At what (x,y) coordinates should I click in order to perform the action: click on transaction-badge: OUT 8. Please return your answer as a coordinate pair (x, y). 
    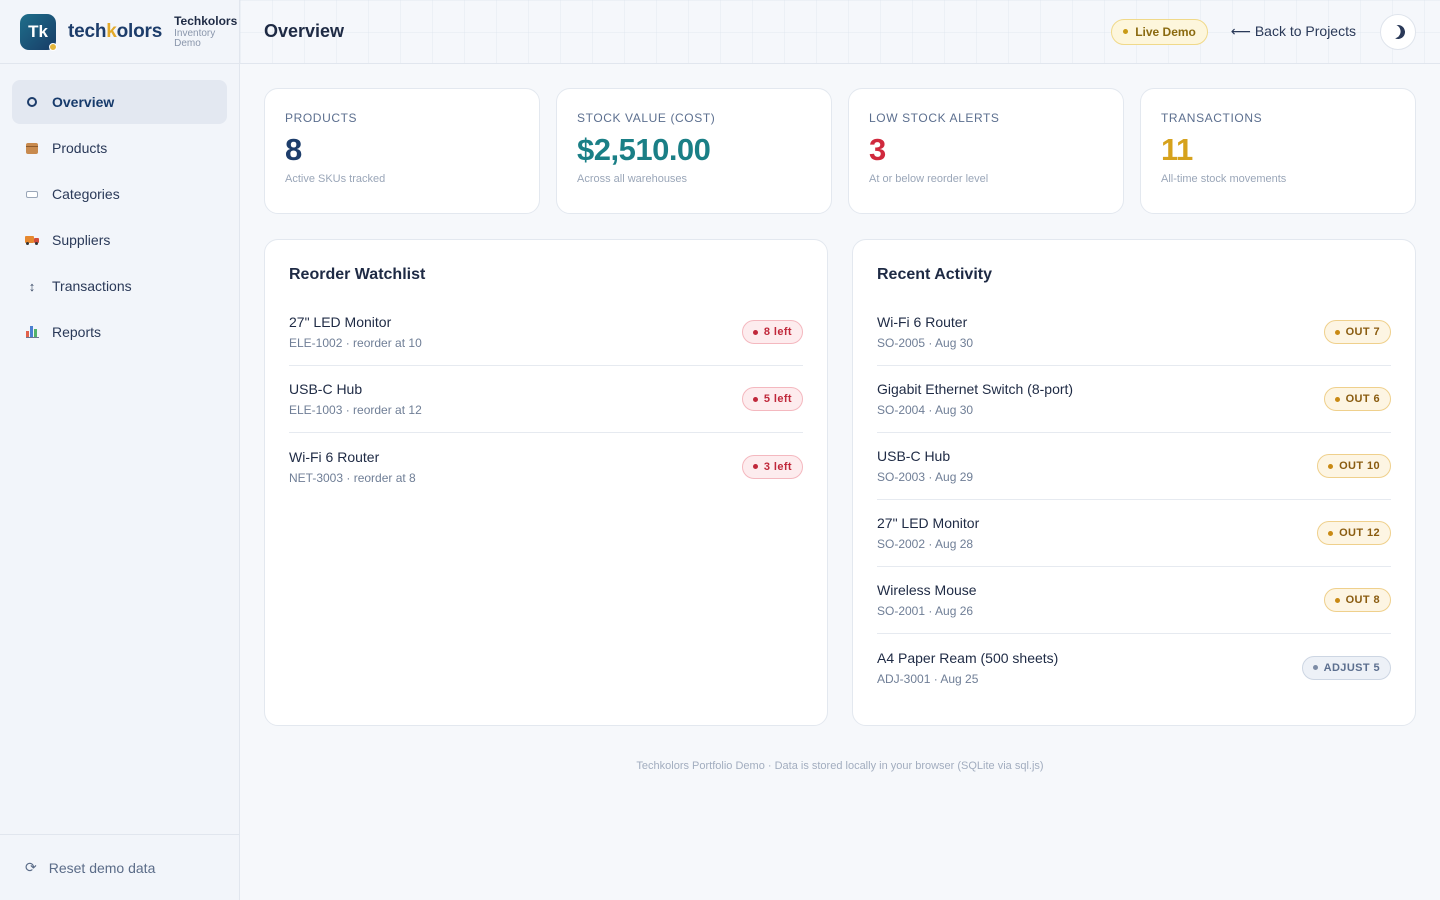
    Looking at the image, I should click on (1357, 600).